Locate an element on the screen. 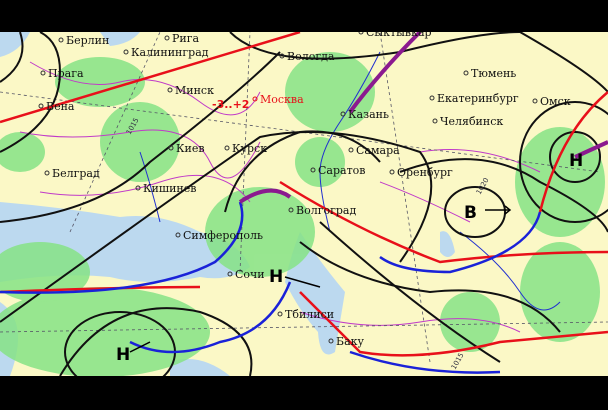  city-label: Волгоград is located at coordinates (326, 210).